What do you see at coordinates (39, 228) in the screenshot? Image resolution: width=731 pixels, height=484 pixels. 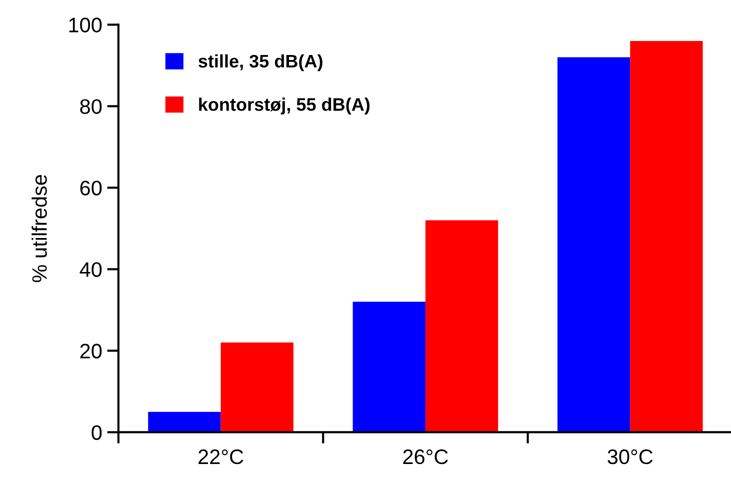 I see `y-axis-title: % utilfredse` at bounding box center [39, 228].